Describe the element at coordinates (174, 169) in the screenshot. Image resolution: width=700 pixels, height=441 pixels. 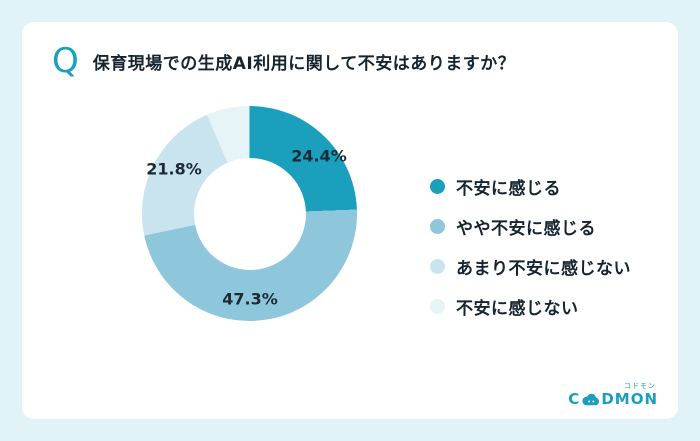
I see `segment-label-3: 21.8%` at that location.